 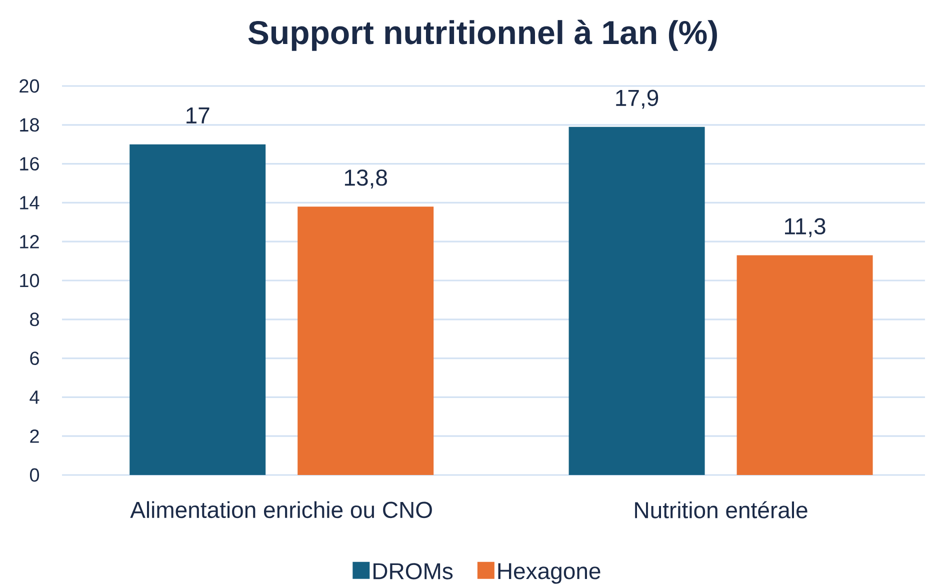 I want to click on data-label: 17,9, so click(x=637, y=99).